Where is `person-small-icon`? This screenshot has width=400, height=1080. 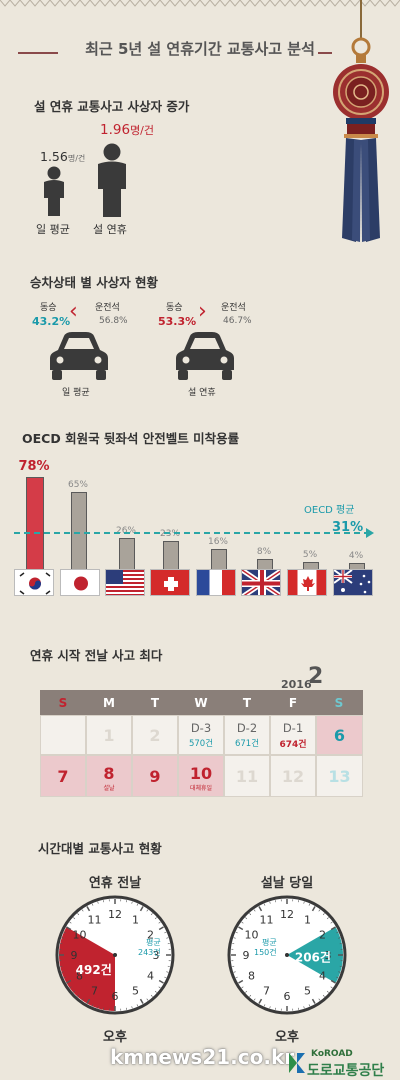
person-small-icon is located at coordinates (54, 191).